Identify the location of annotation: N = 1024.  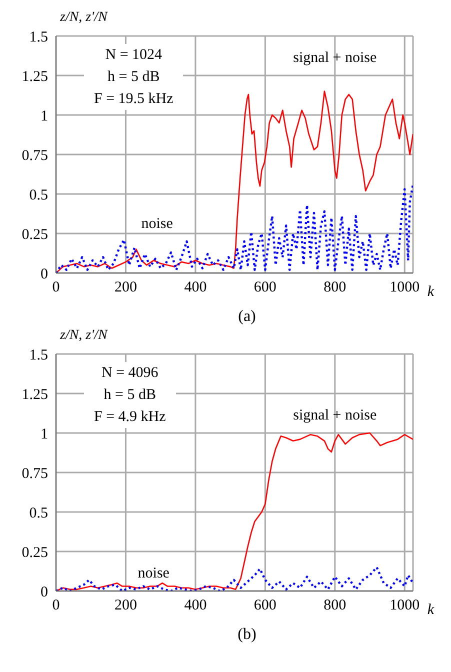
(134, 55).